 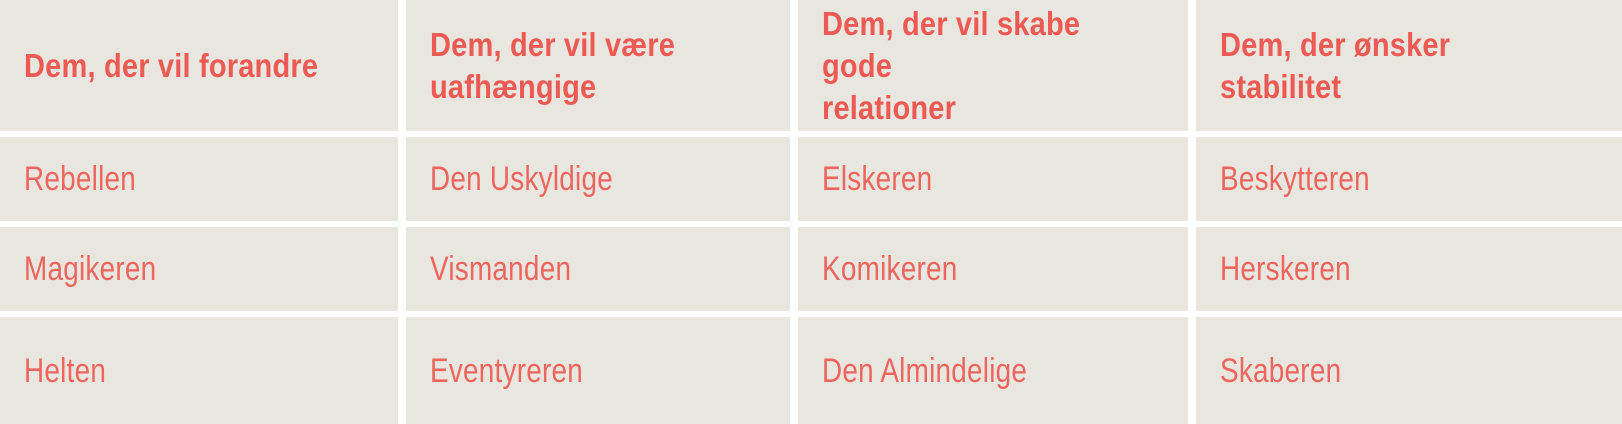 What do you see at coordinates (1285, 269) in the screenshot?
I see `cell-label: Herskeren` at bounding box center [1285, 269].